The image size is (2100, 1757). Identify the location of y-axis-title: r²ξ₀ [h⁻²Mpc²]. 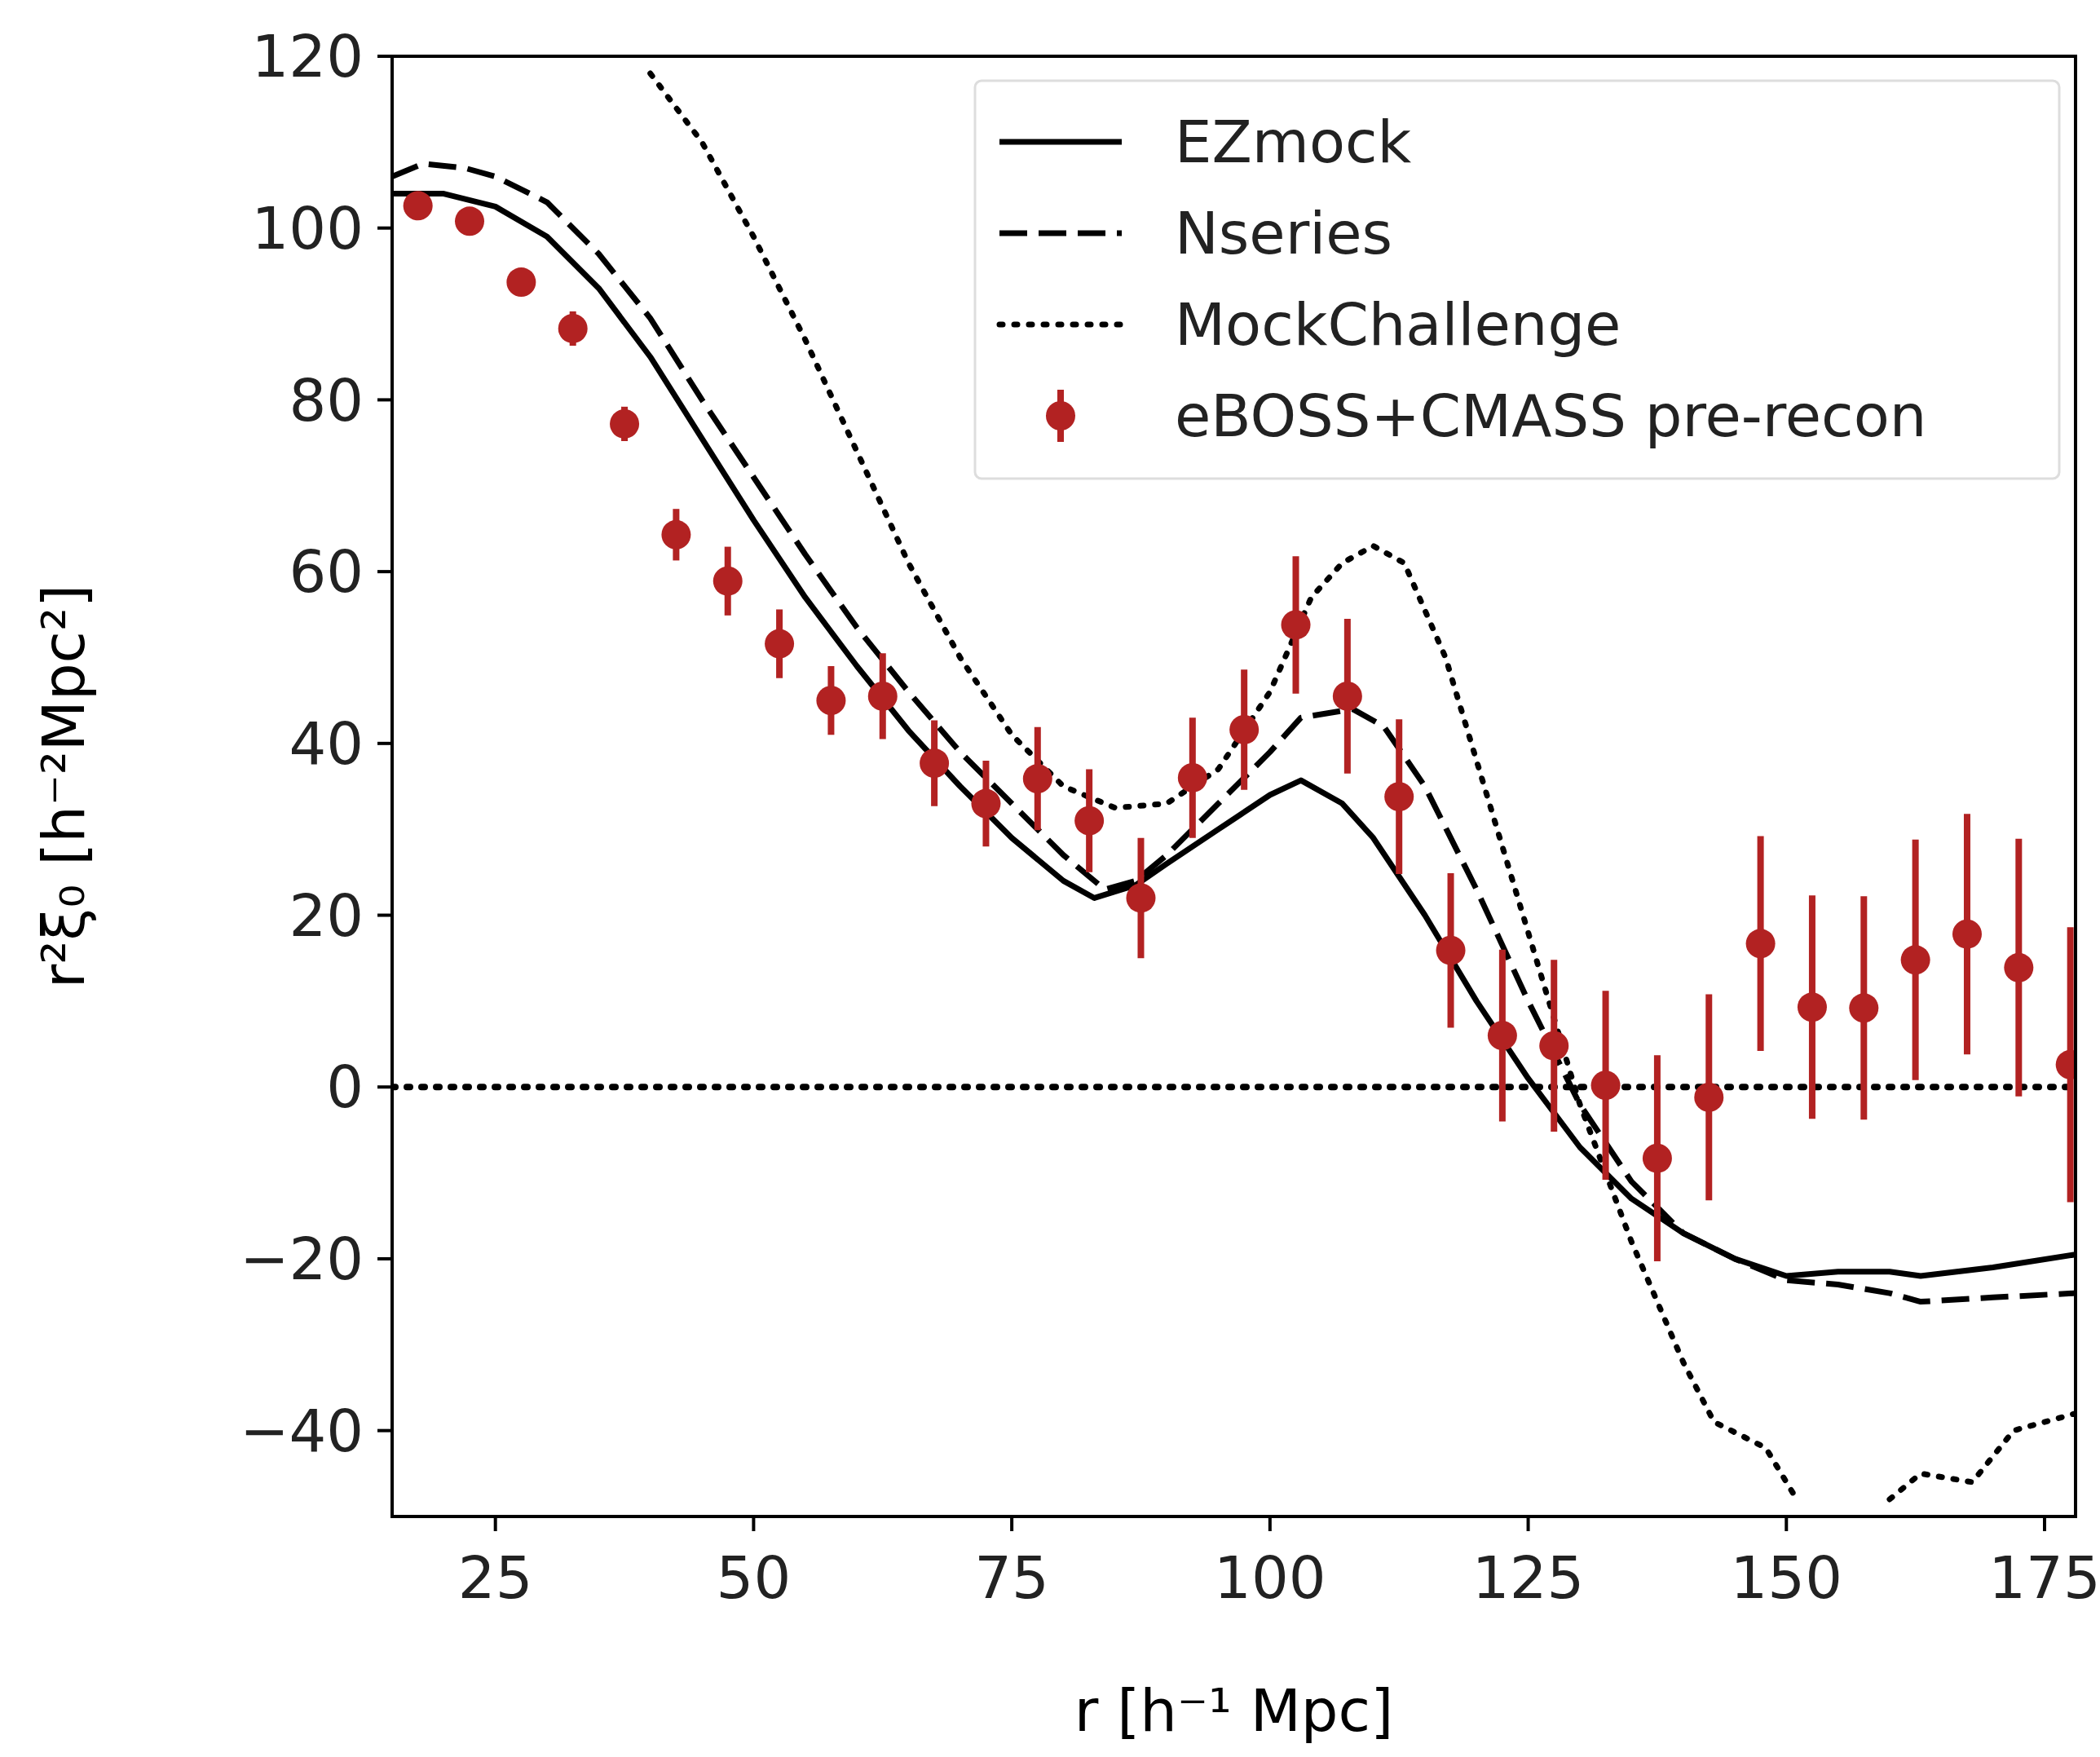
(63, 786).